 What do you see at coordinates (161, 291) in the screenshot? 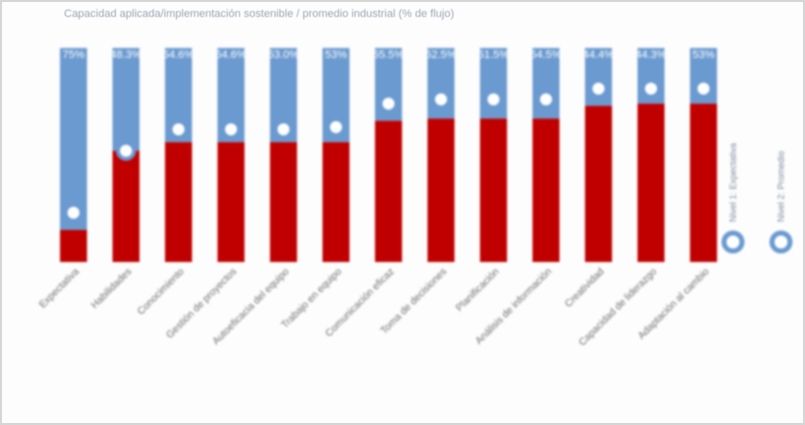
I see `category-label: Conocimiento` at bounding box center [161, 291].